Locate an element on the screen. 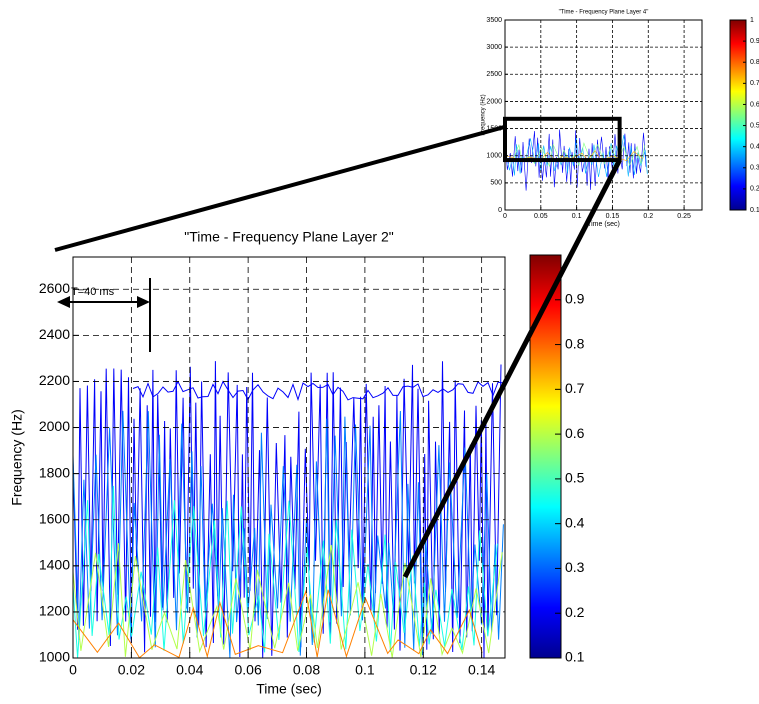 The height and width of the screenshot is (704, 759). zoom-box is located at coordinates (562, 139).